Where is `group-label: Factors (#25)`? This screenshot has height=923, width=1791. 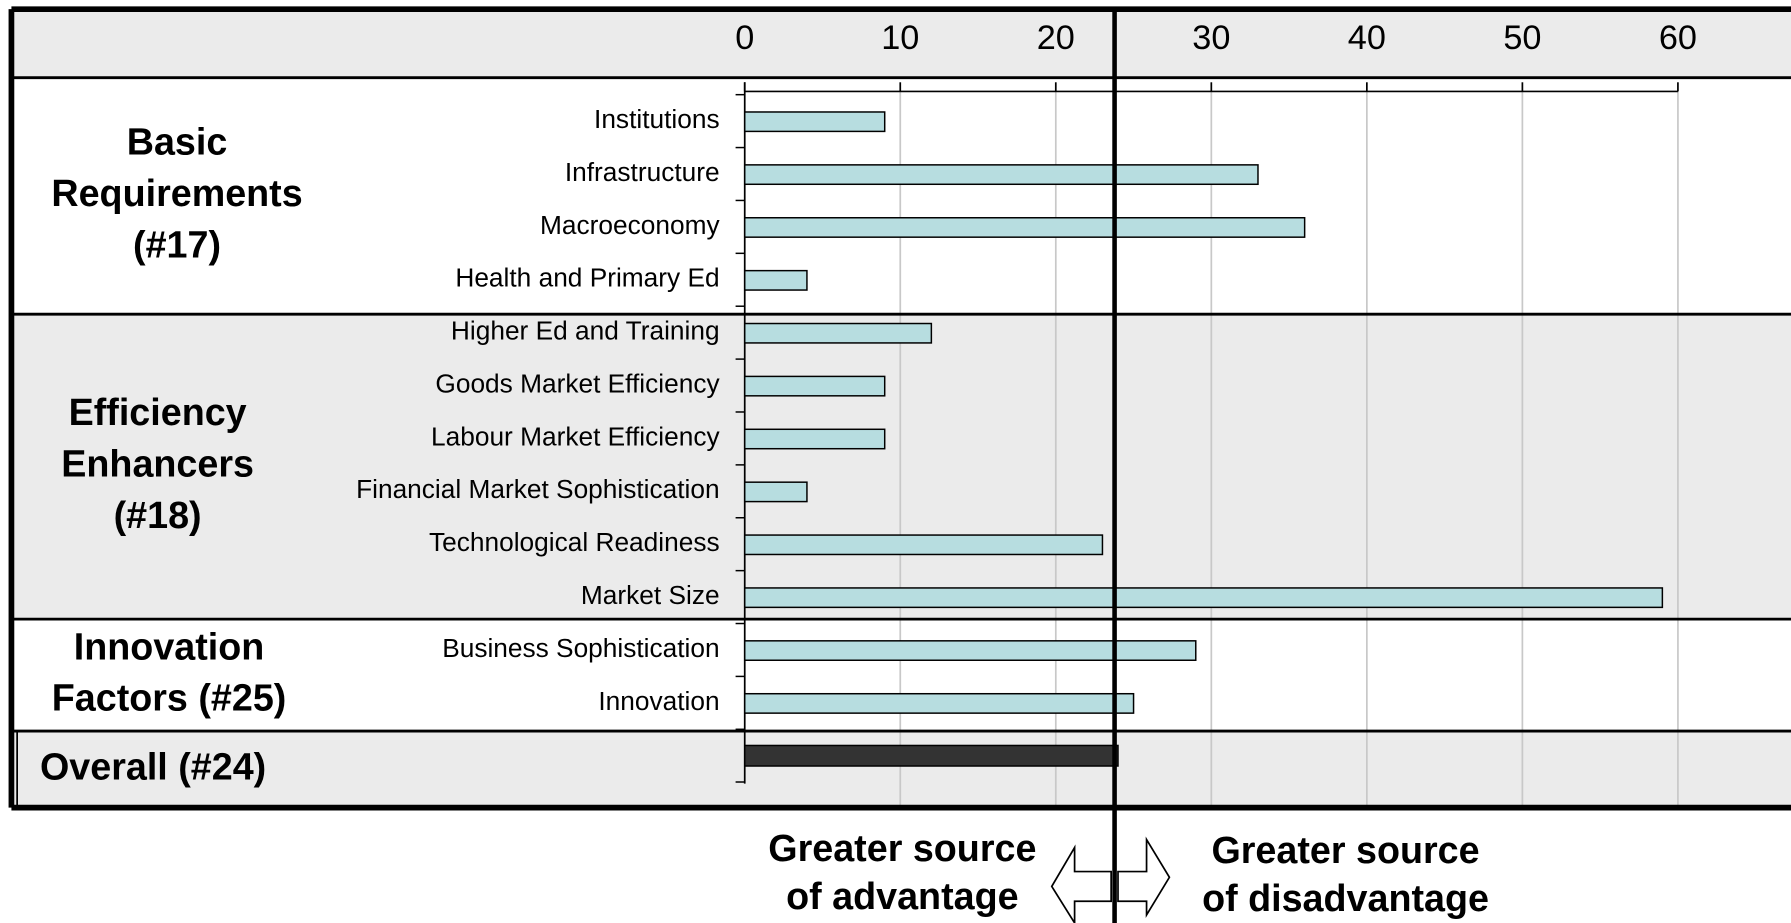
group-label: Factors (#25) is located at coordinates (169, 698).